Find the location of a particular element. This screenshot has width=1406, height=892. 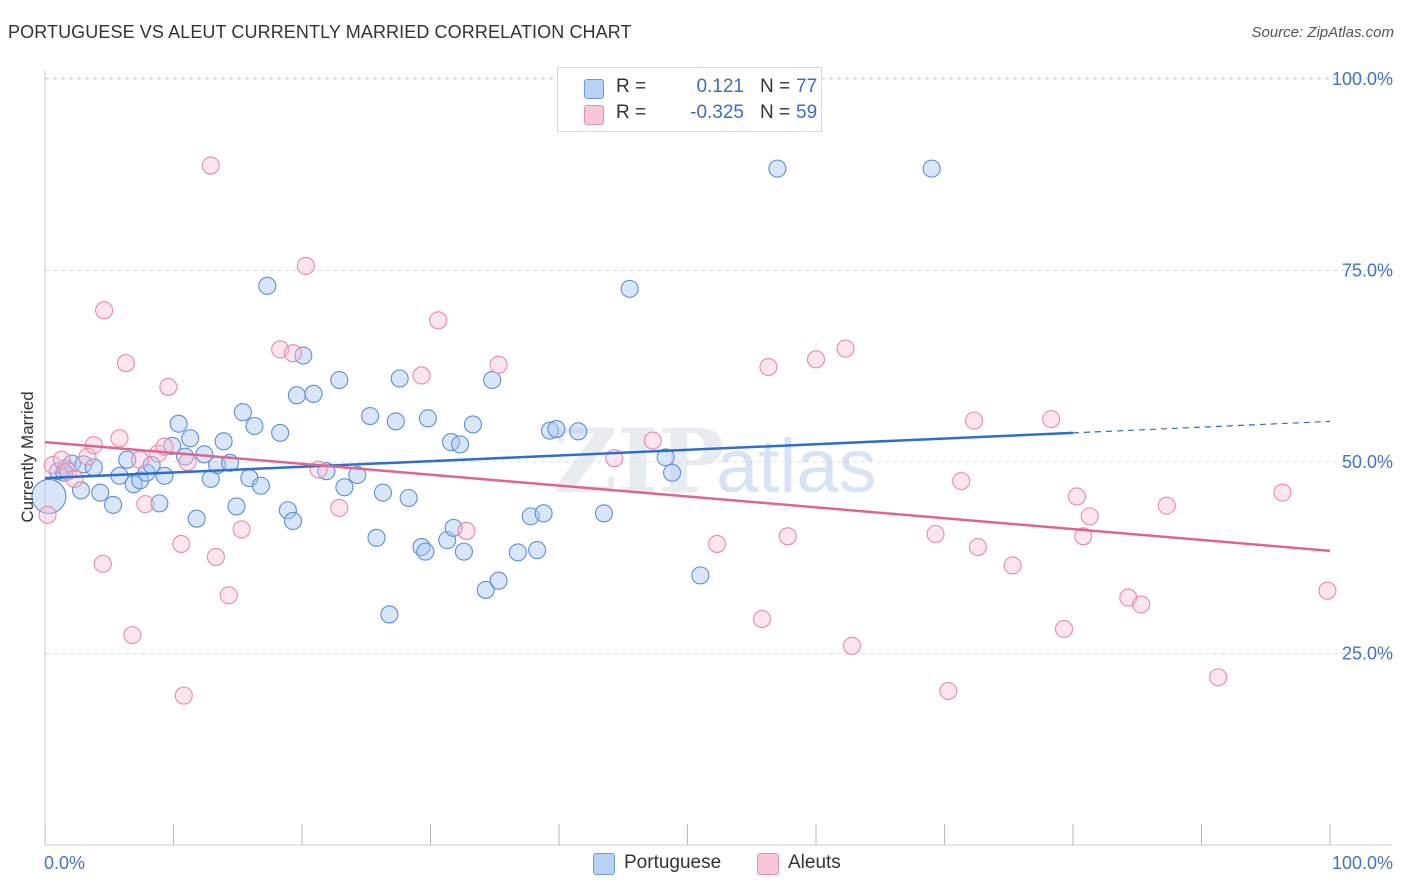

source-label: Source: ZipAtlas.com is located at coordinates (1322, 32).